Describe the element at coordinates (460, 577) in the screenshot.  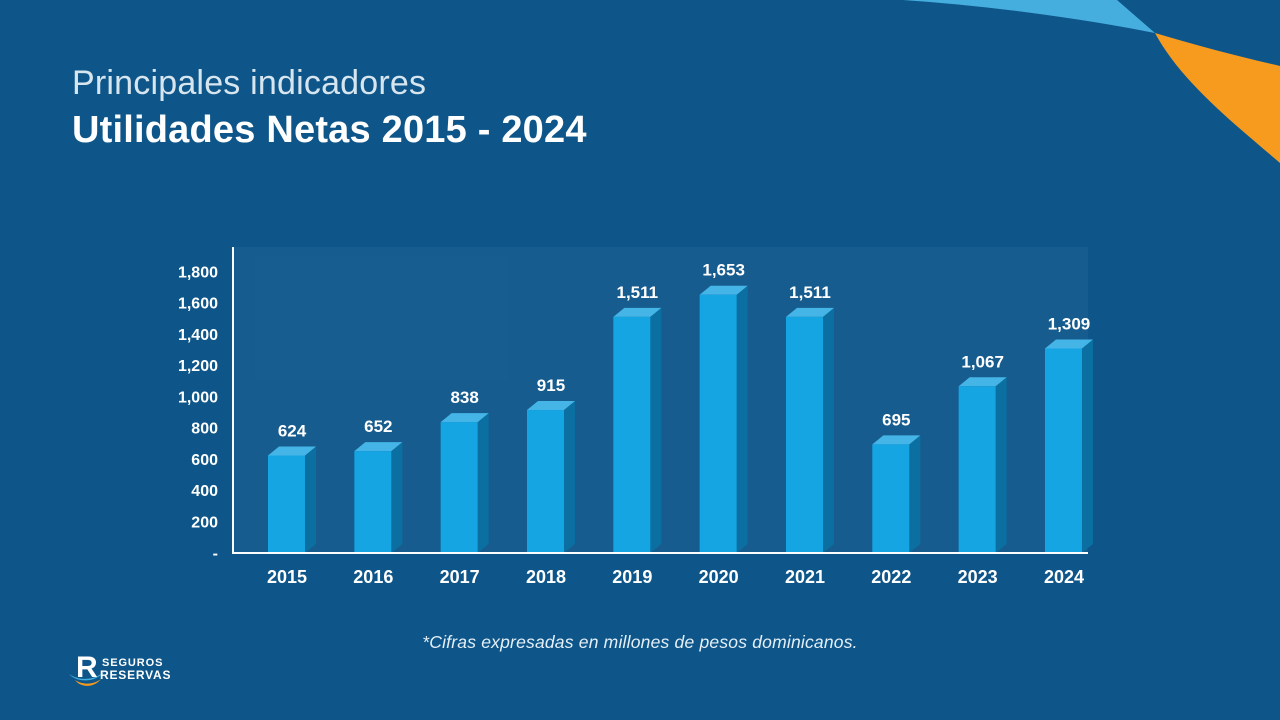
I see `x-tick-label: 2017` at that location.